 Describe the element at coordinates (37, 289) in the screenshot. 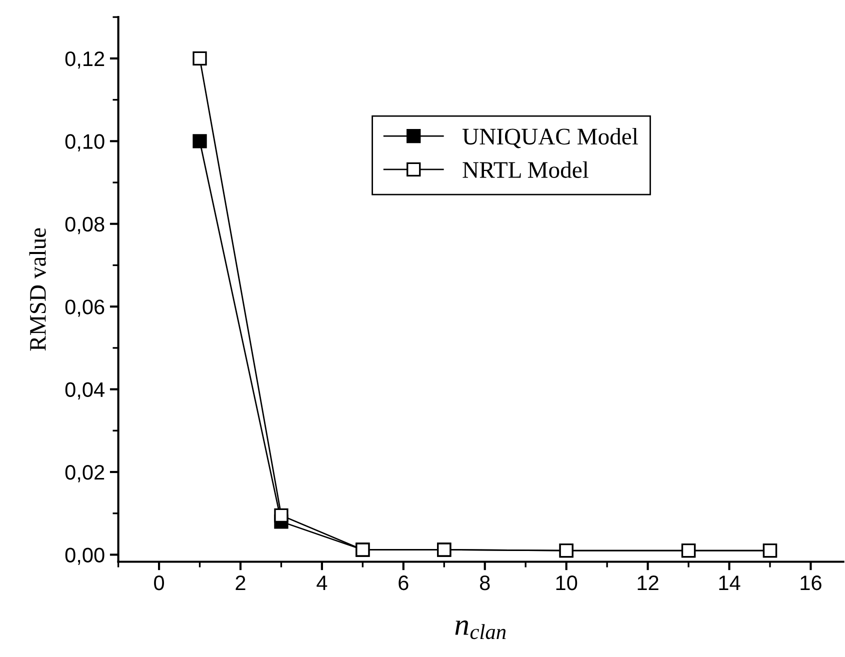

I see `y-axis-title: RMSD value` at that location.